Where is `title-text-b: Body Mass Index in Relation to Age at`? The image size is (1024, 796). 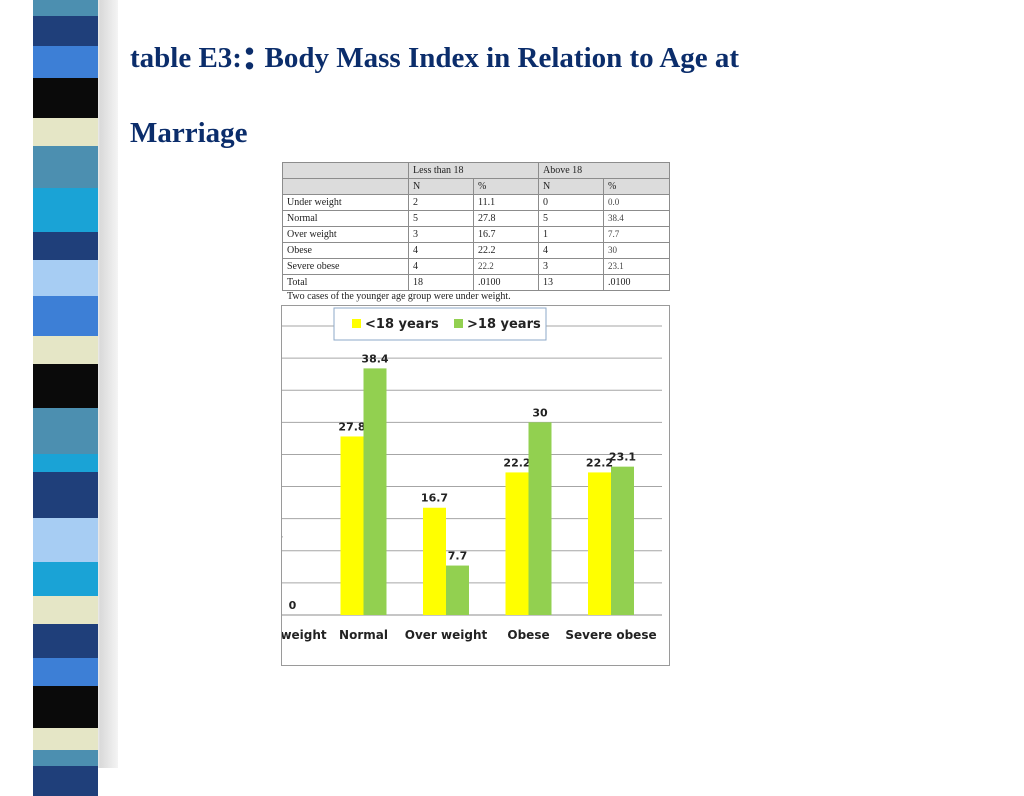 title-text-b: Body Mass Index in Relation to Age at is located at coordinates (498, 58).